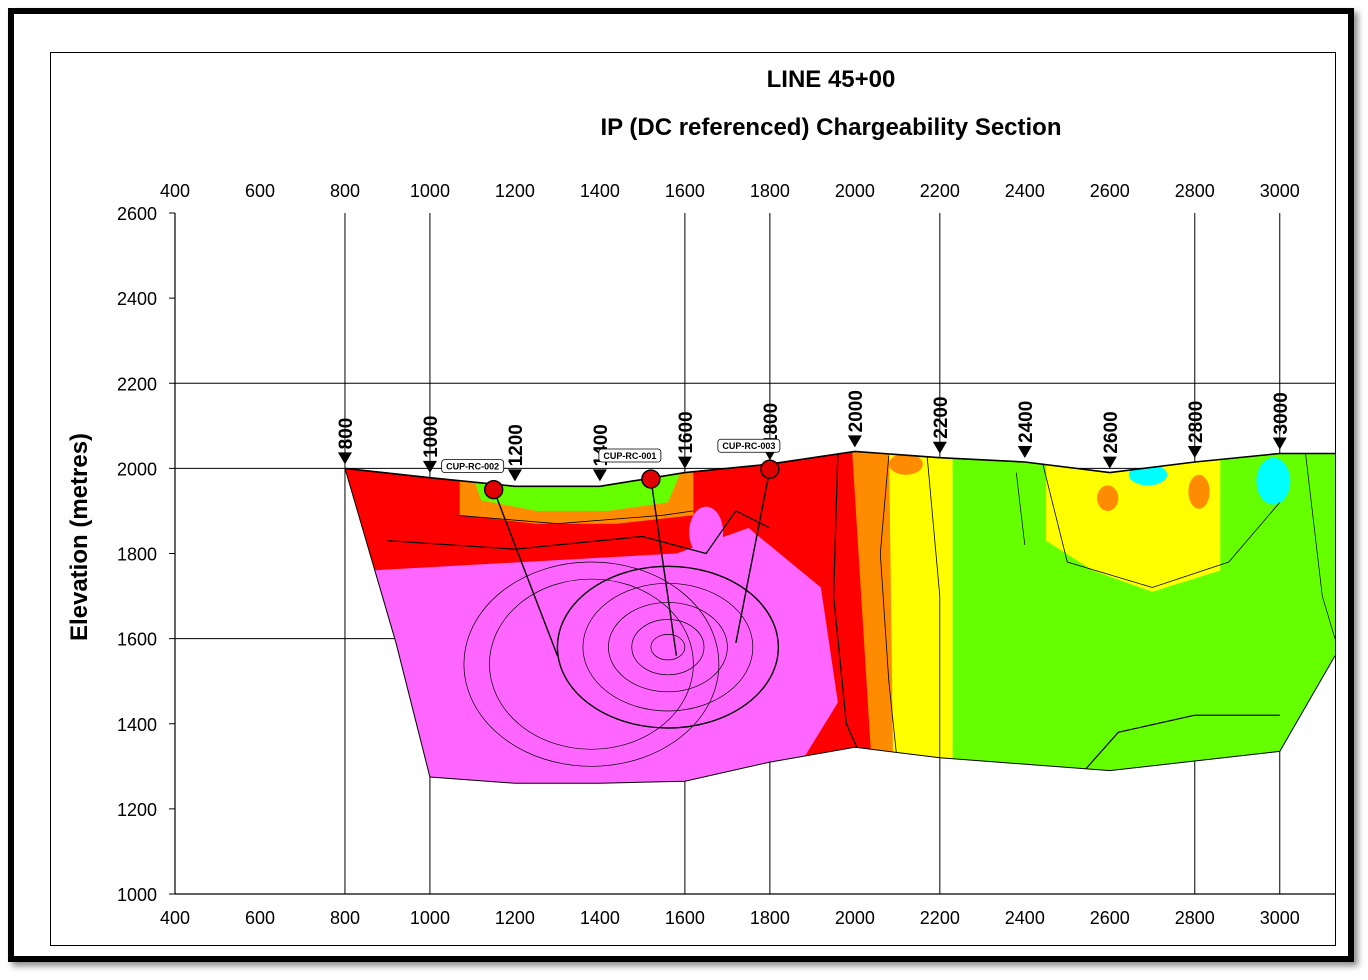  What do you see at coordinates (175, 191) in the screenshot?
I see `x-tick-label-top: 400` at bounding box center [175, 191].